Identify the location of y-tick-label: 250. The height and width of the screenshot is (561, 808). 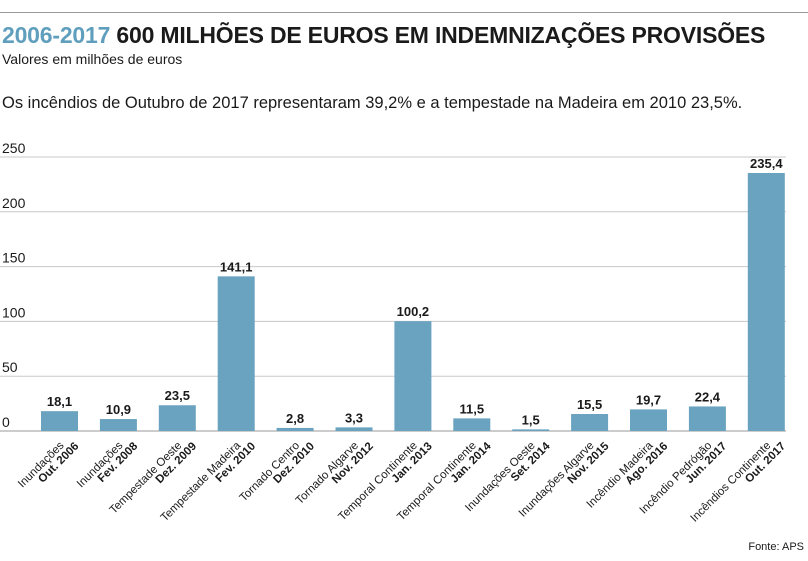
(14, 148).